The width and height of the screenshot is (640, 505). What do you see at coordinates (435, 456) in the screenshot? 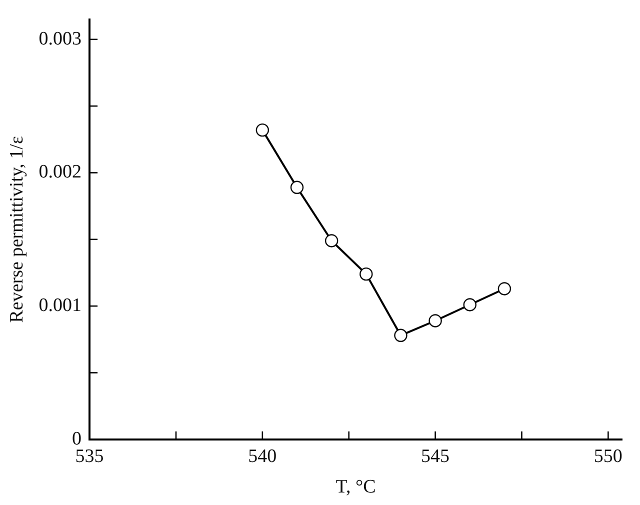
I see `x-tick-label: 545` at bounding box center [435, 456].